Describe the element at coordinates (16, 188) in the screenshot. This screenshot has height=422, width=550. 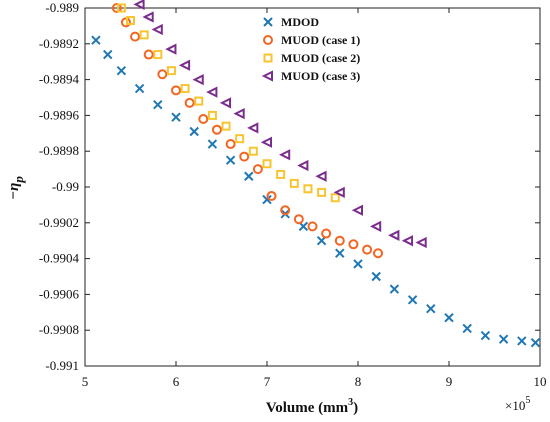
I see `y-axis-label: −ηp` at that location.